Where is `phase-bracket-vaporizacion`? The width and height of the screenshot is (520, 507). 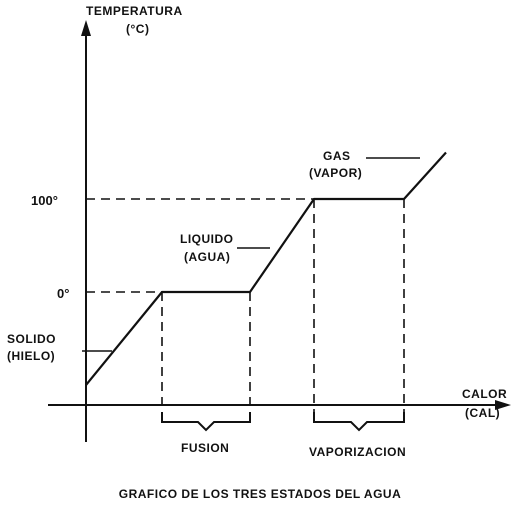
phase-bracket-vaporizacion is located at coordinates (359, 422).